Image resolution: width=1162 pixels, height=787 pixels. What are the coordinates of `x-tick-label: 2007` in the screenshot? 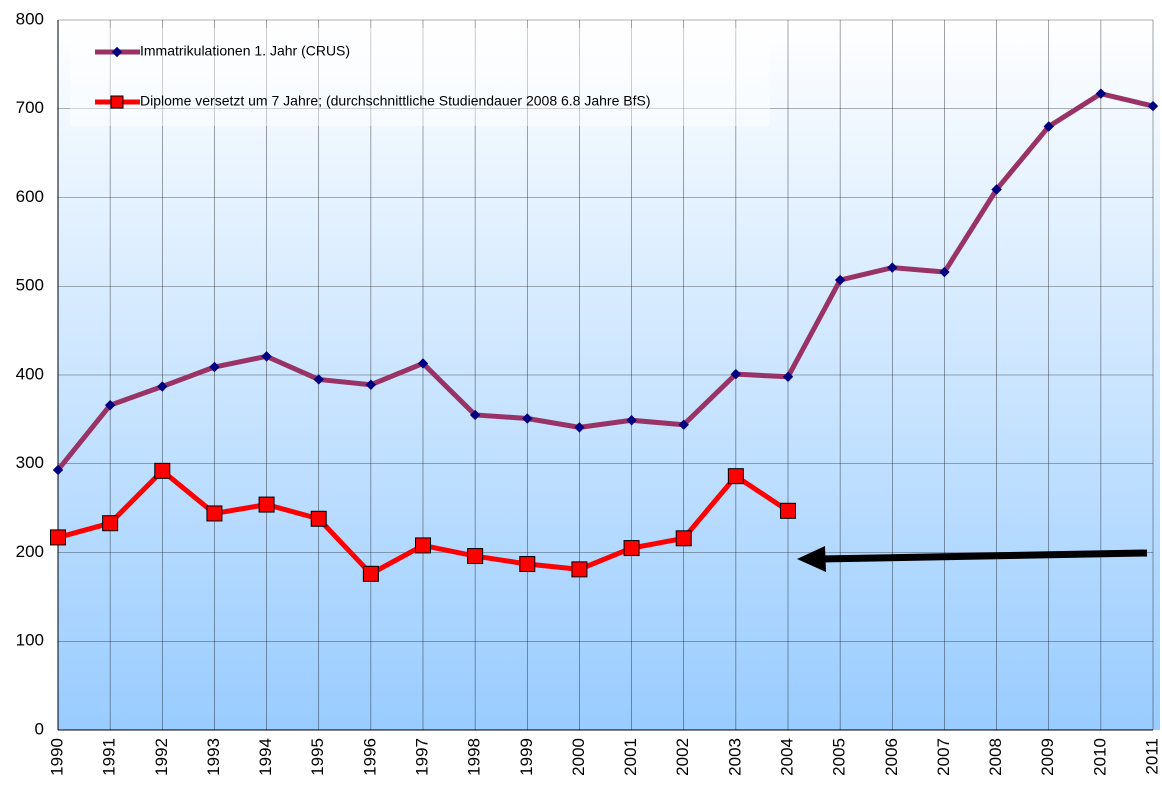 It's located at (943, 757).